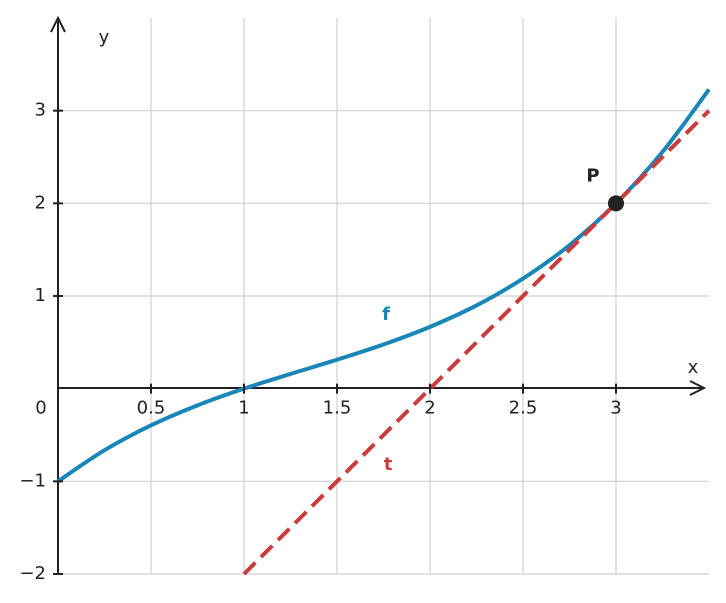  I want to click on series-label: t, so click(388, 464).